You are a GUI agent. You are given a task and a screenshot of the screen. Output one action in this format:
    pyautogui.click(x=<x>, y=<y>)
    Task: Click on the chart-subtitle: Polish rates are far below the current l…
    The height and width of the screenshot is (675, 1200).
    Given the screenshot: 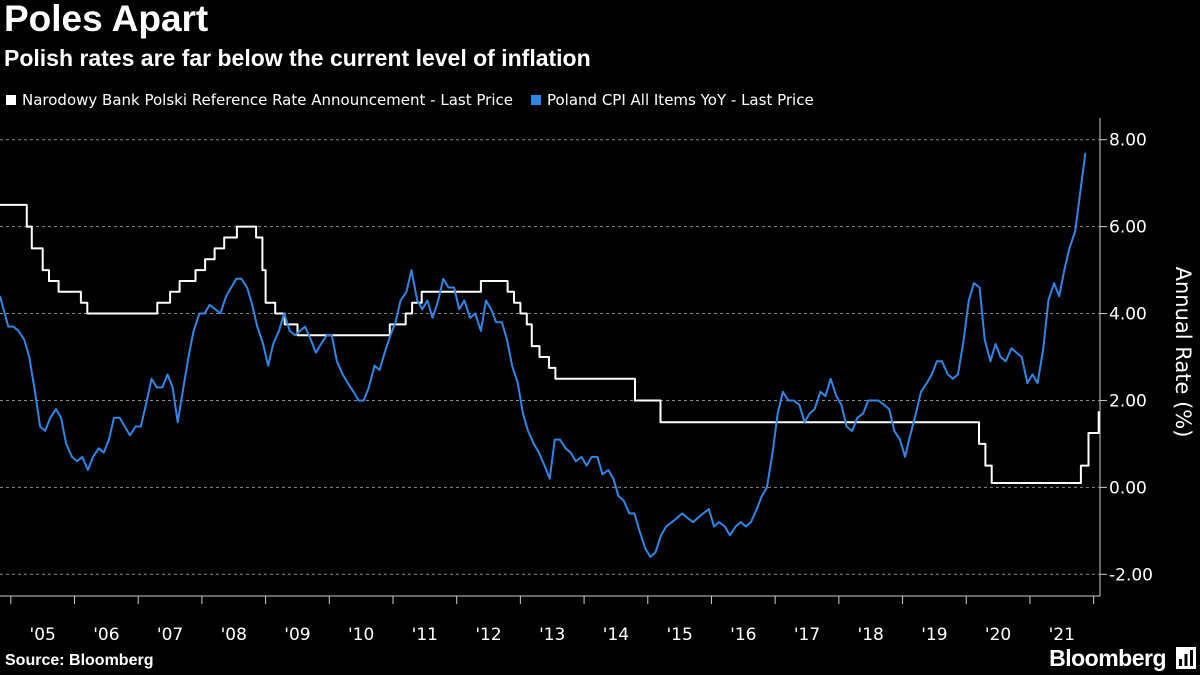 What is the action you would take?
    pyautogui.click(x=297, y=58)
    